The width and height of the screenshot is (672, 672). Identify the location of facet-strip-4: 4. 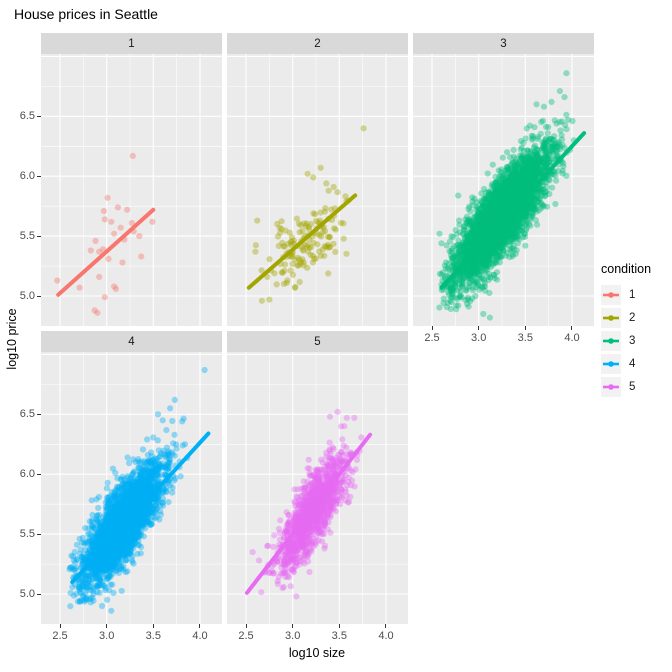
(131, 341).